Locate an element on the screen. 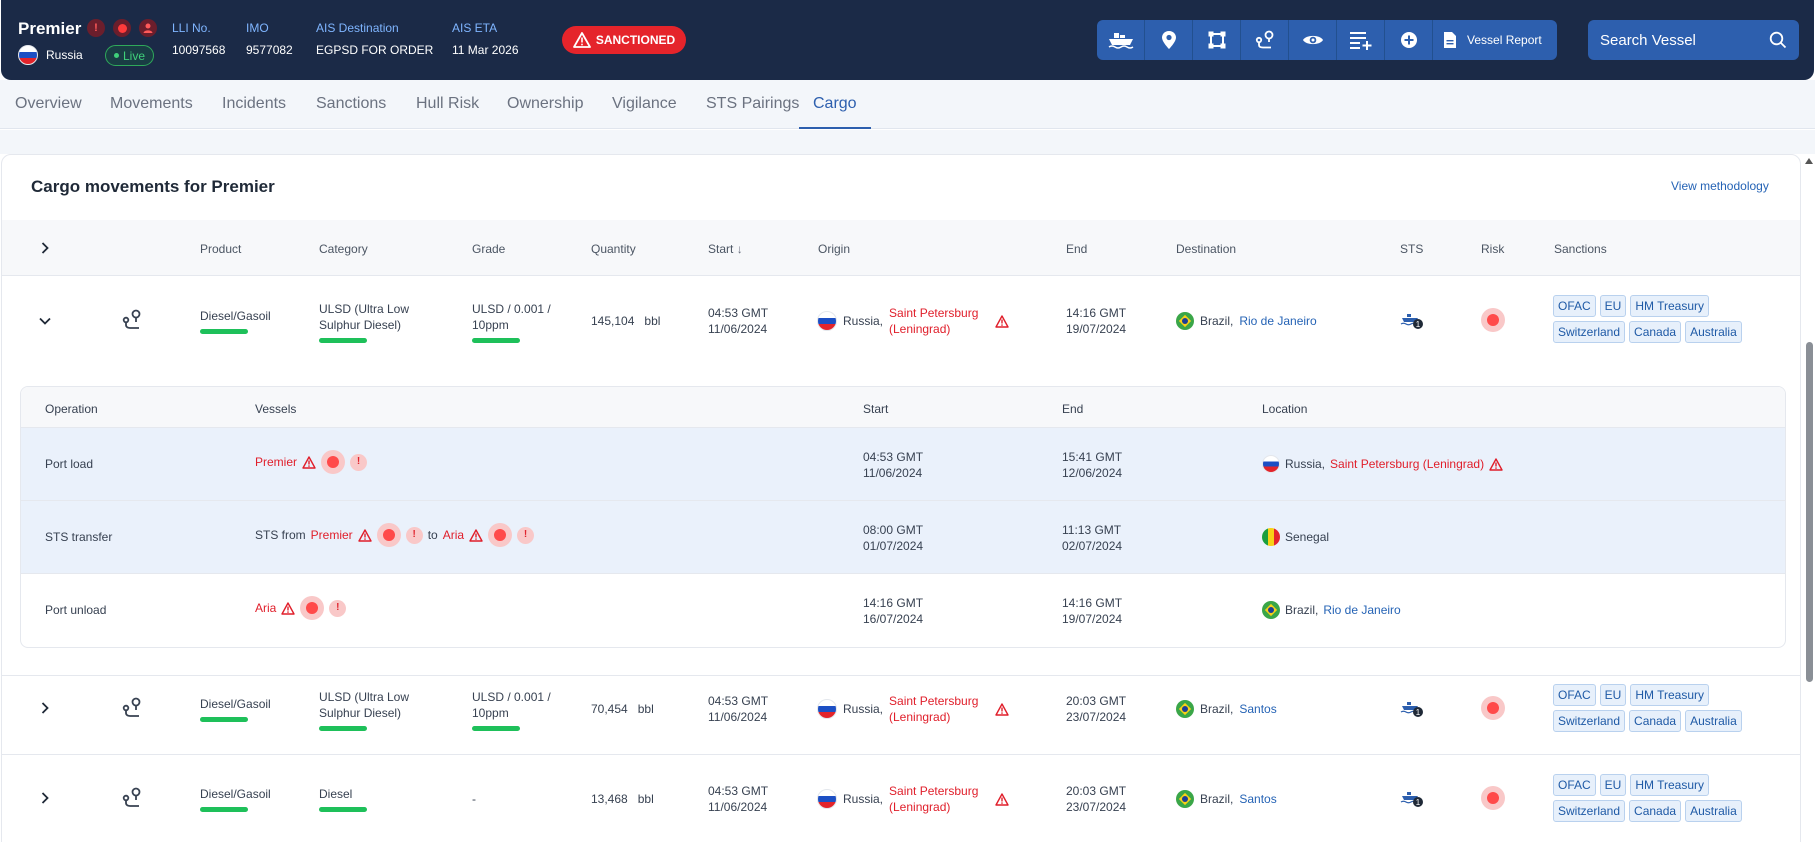  scrollbar-thumb is located at coordinates (1809, 512).